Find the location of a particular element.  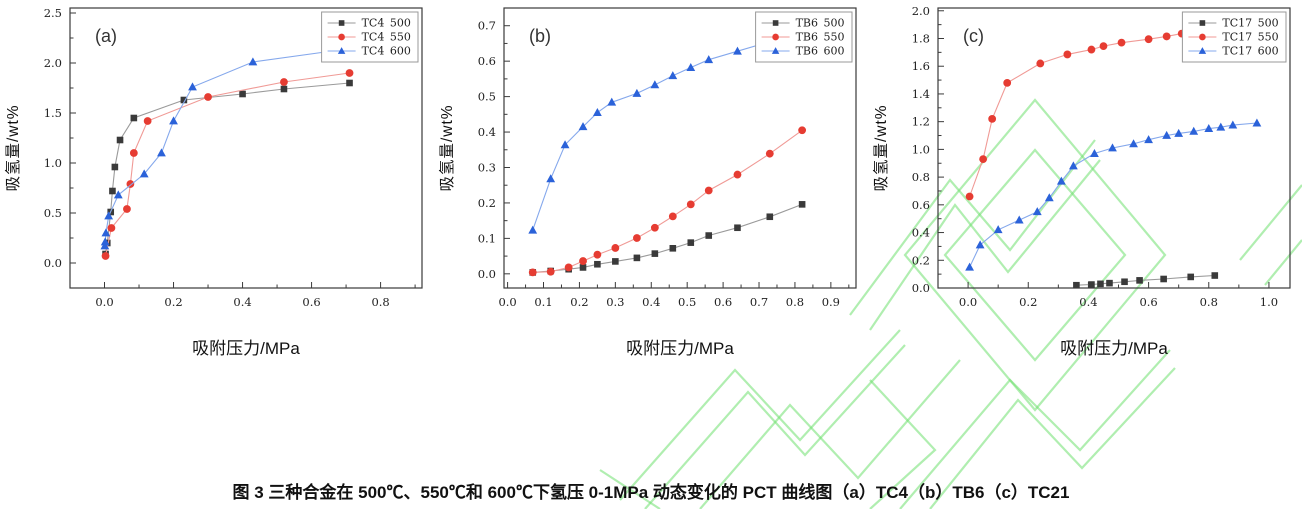

legend-label: TC4 600 is located at coordinates (386, 51).